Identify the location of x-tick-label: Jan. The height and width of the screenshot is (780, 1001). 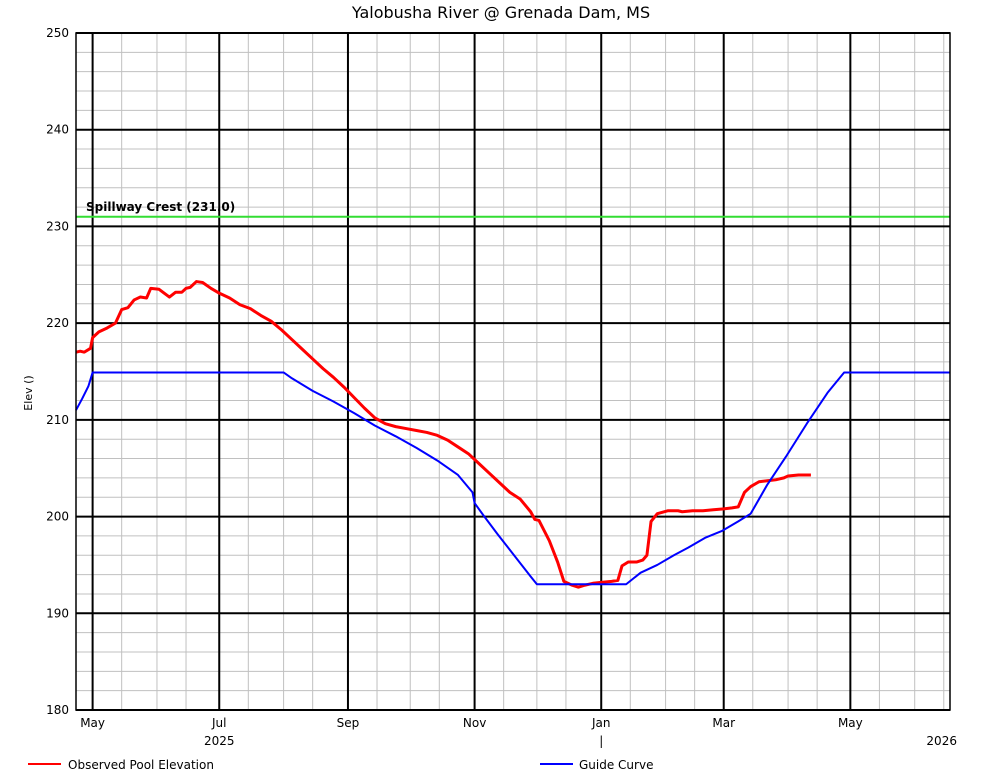
(601, 723).